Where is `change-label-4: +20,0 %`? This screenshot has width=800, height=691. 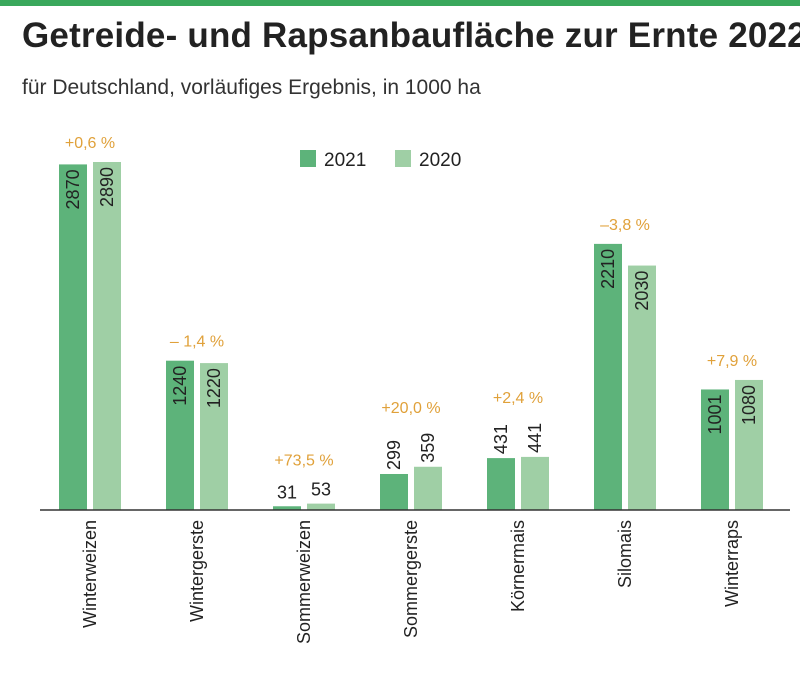
change-label-4: +20,0 % is located at coordinates (410, 408).